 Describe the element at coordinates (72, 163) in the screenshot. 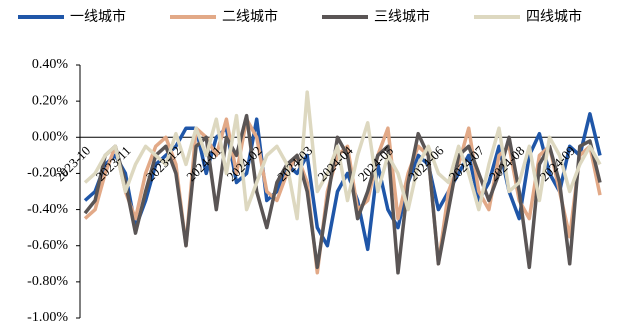

I see `x-tick-label: 2023-10` at that location.